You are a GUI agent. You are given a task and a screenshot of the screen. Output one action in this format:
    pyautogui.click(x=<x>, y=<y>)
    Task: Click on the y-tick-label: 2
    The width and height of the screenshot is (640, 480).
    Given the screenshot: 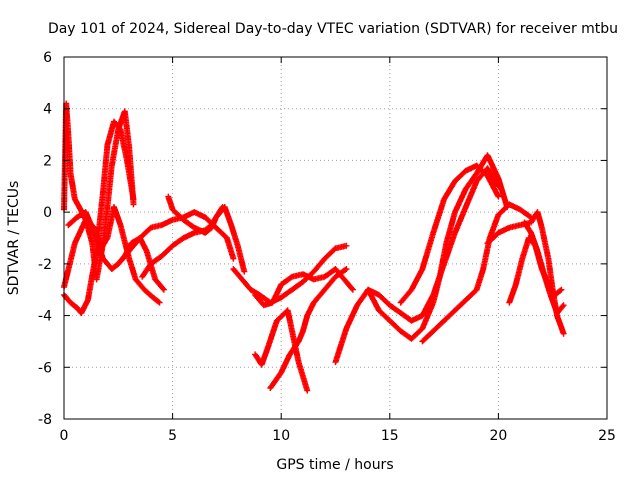 What is the action you would take?
    pyautogui.click(x=47, y=161)
    